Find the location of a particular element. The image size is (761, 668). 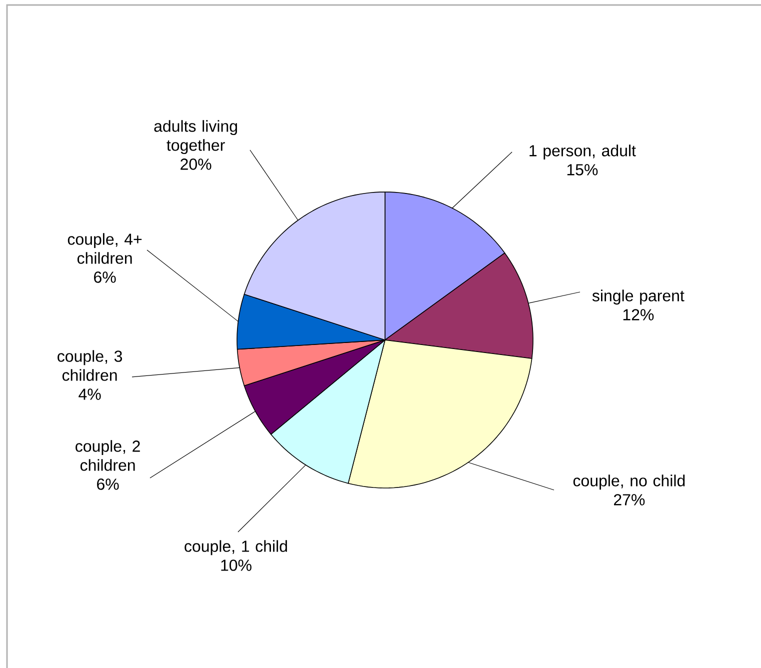

slice-label: adults living together is located at coordinates (196, 137).